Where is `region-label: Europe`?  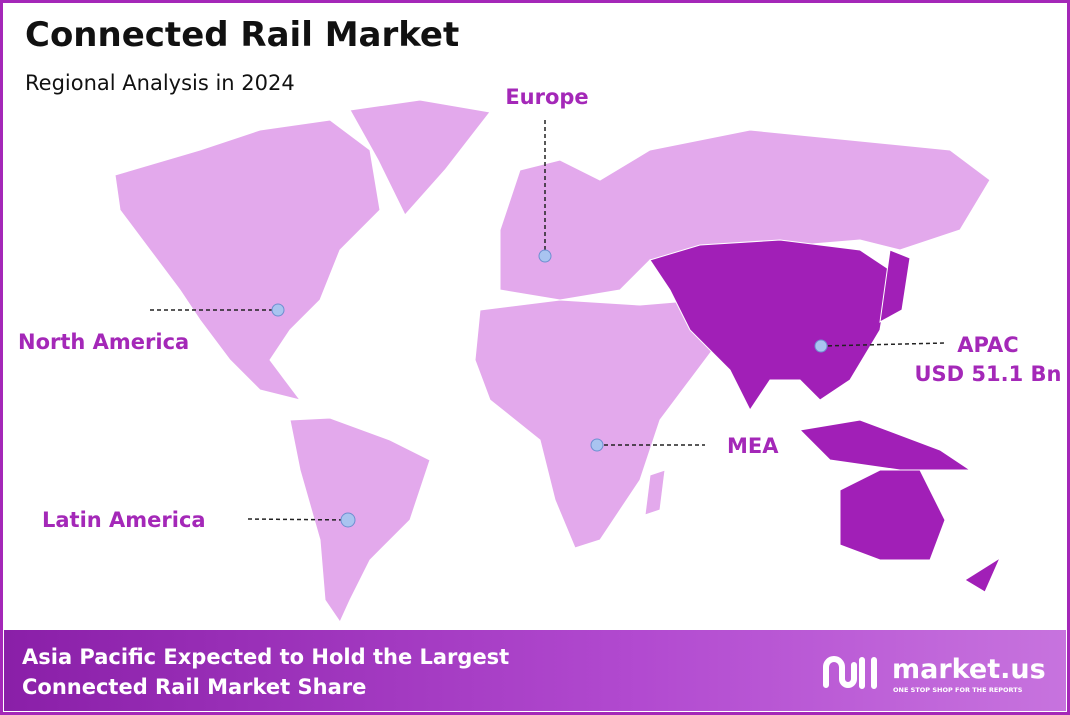 region-label: Europe is located at coordinates (546, 97).